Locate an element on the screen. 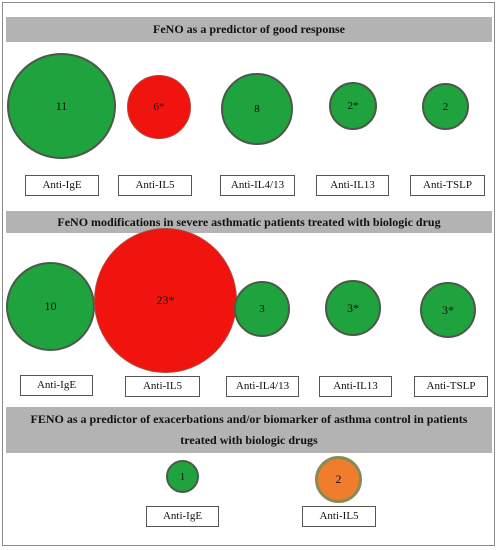  bubble-value: 1 is located at coordinates (182, 476).